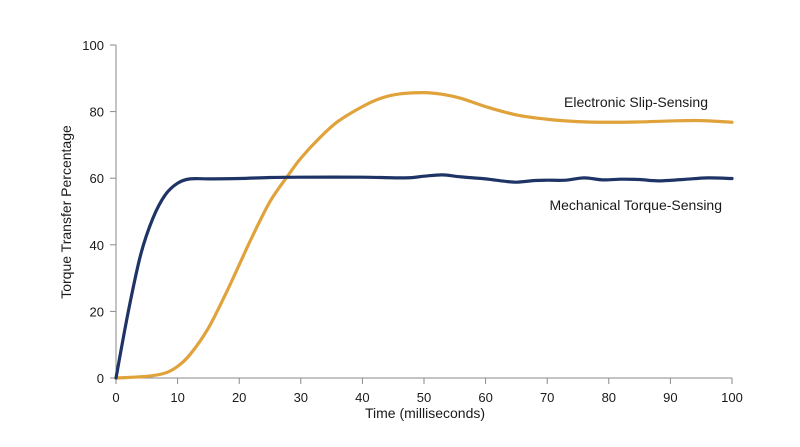 The image size is (800, 447). What do you see at coordinates (636, 102) in the screenshot?
I see `electronic-slip-sensing-label: Electronic Slip-Sensing` at bounding box center [636, 102].